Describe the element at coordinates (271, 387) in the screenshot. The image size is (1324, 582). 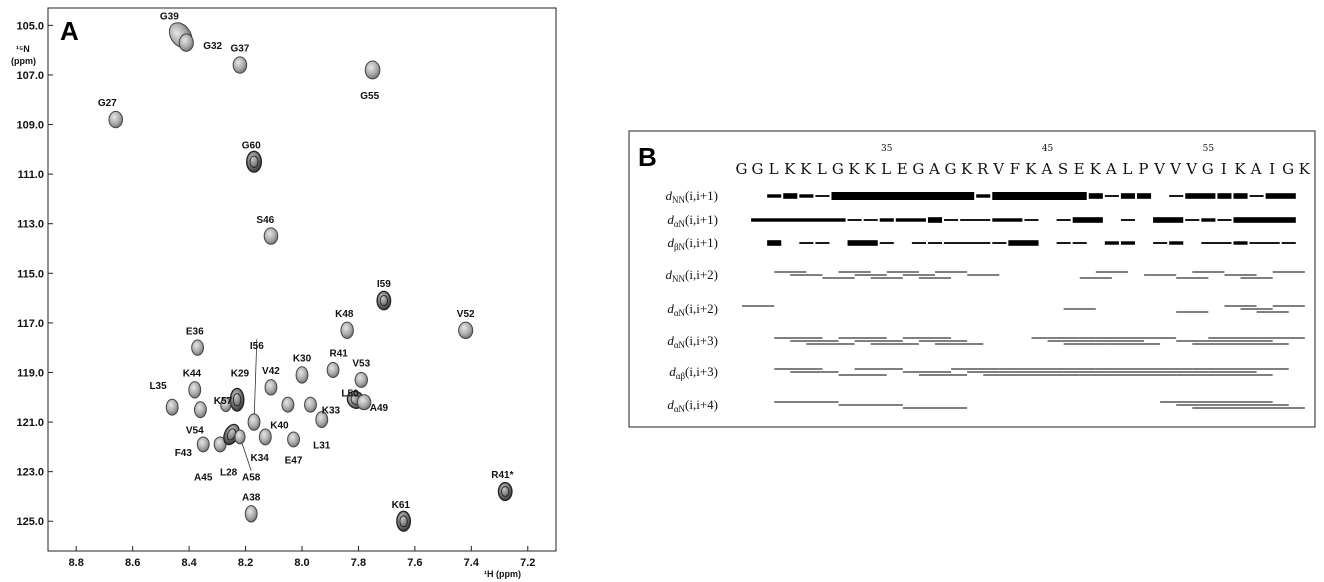
I see `peak-v42` at that location.